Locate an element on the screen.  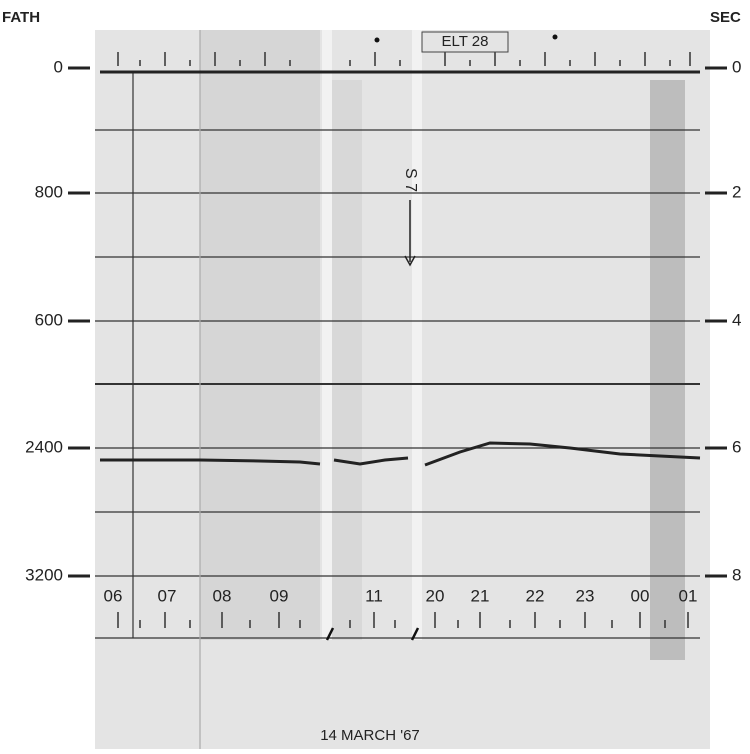
break-marks is located at coordinates (372, 634).